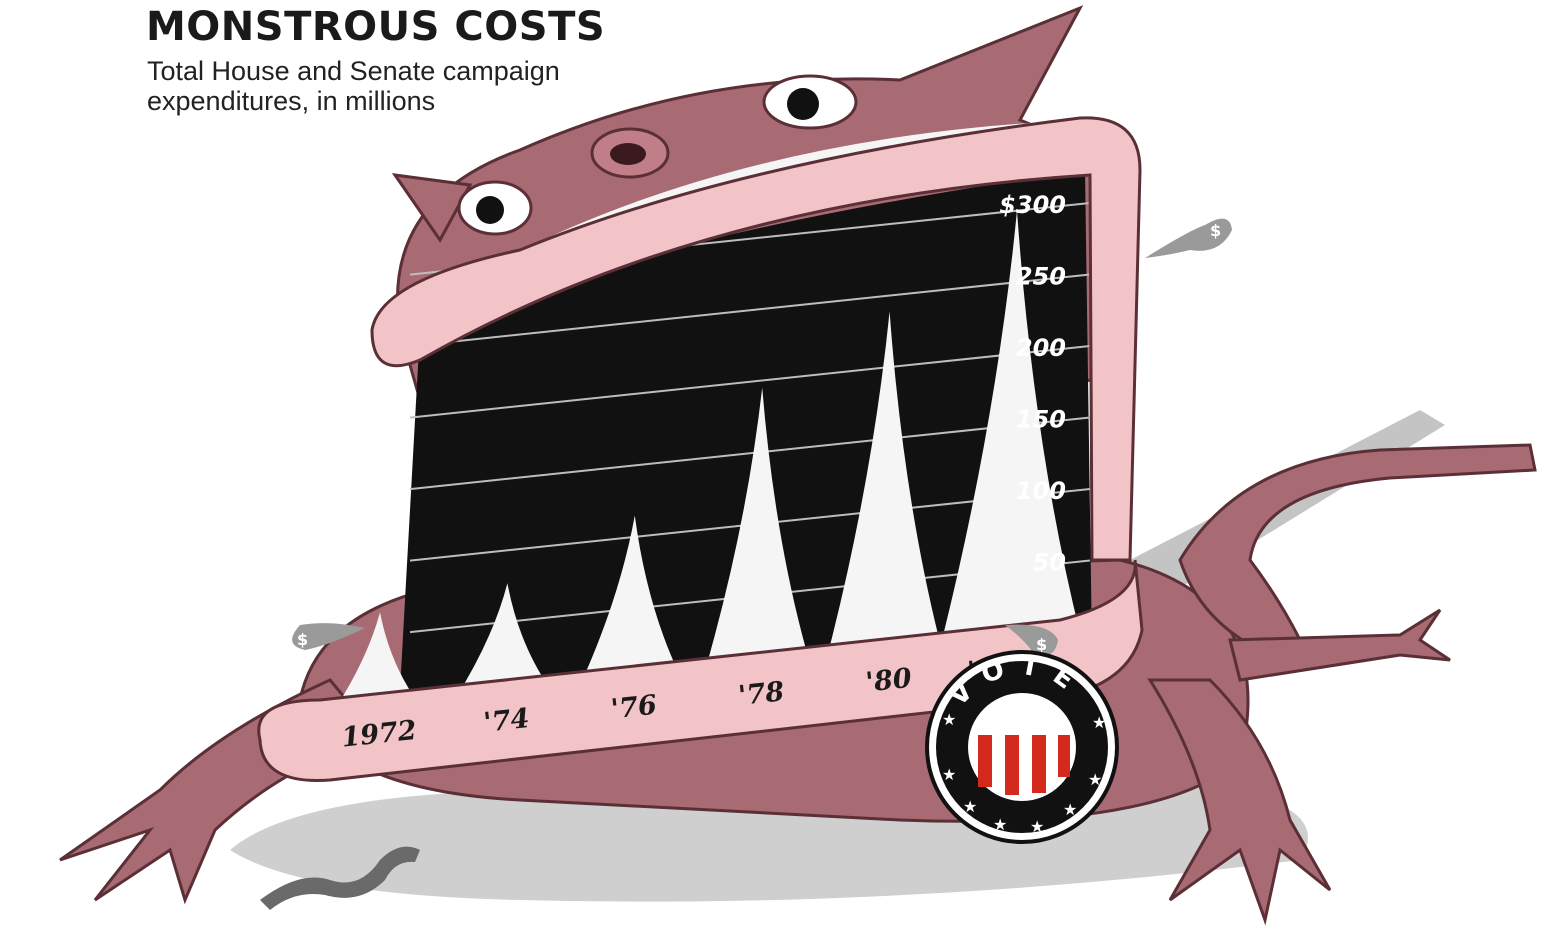 This screenshot has width=1556, height=936. I want to click on monster-left-ear, so click(432, 208).